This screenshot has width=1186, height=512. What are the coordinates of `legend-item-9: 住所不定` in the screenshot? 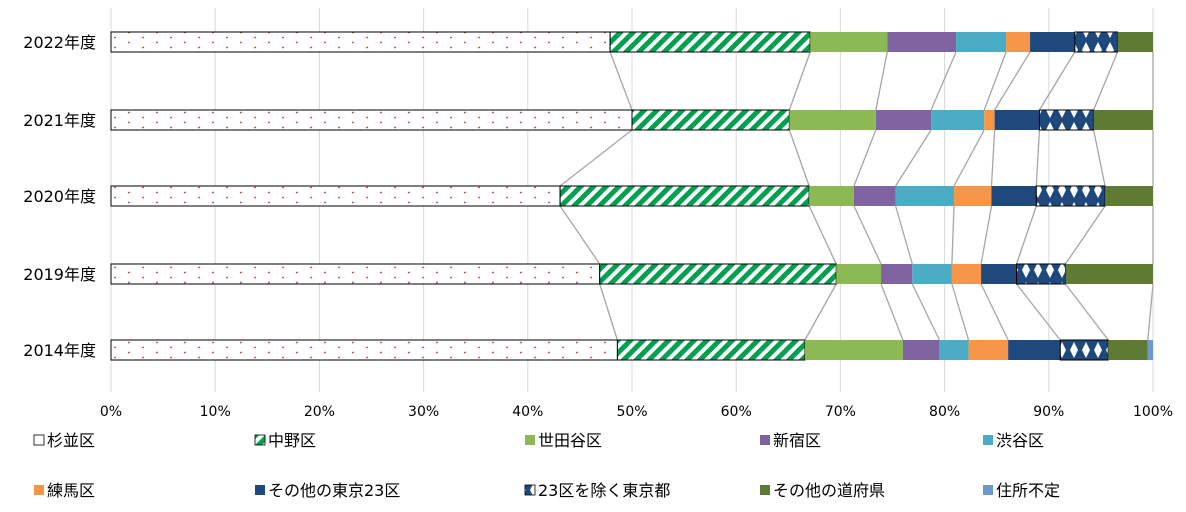 It's located at (1021, 490).